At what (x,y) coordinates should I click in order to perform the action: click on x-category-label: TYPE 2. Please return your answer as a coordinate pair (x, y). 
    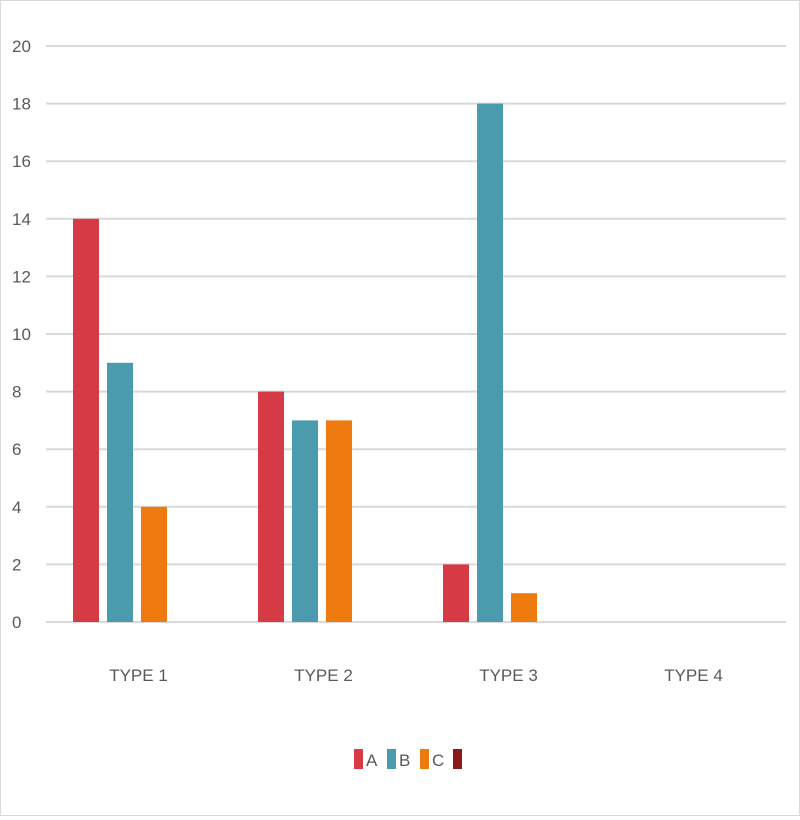
    Looking at the image, I should click on (323, 675).